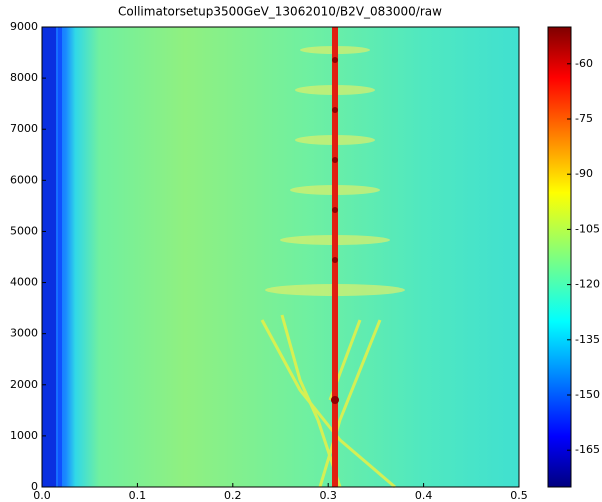  Describe the element at coordinates (328, 495) in the screenshot. I see `x-tick-label: 0.3` at that location.